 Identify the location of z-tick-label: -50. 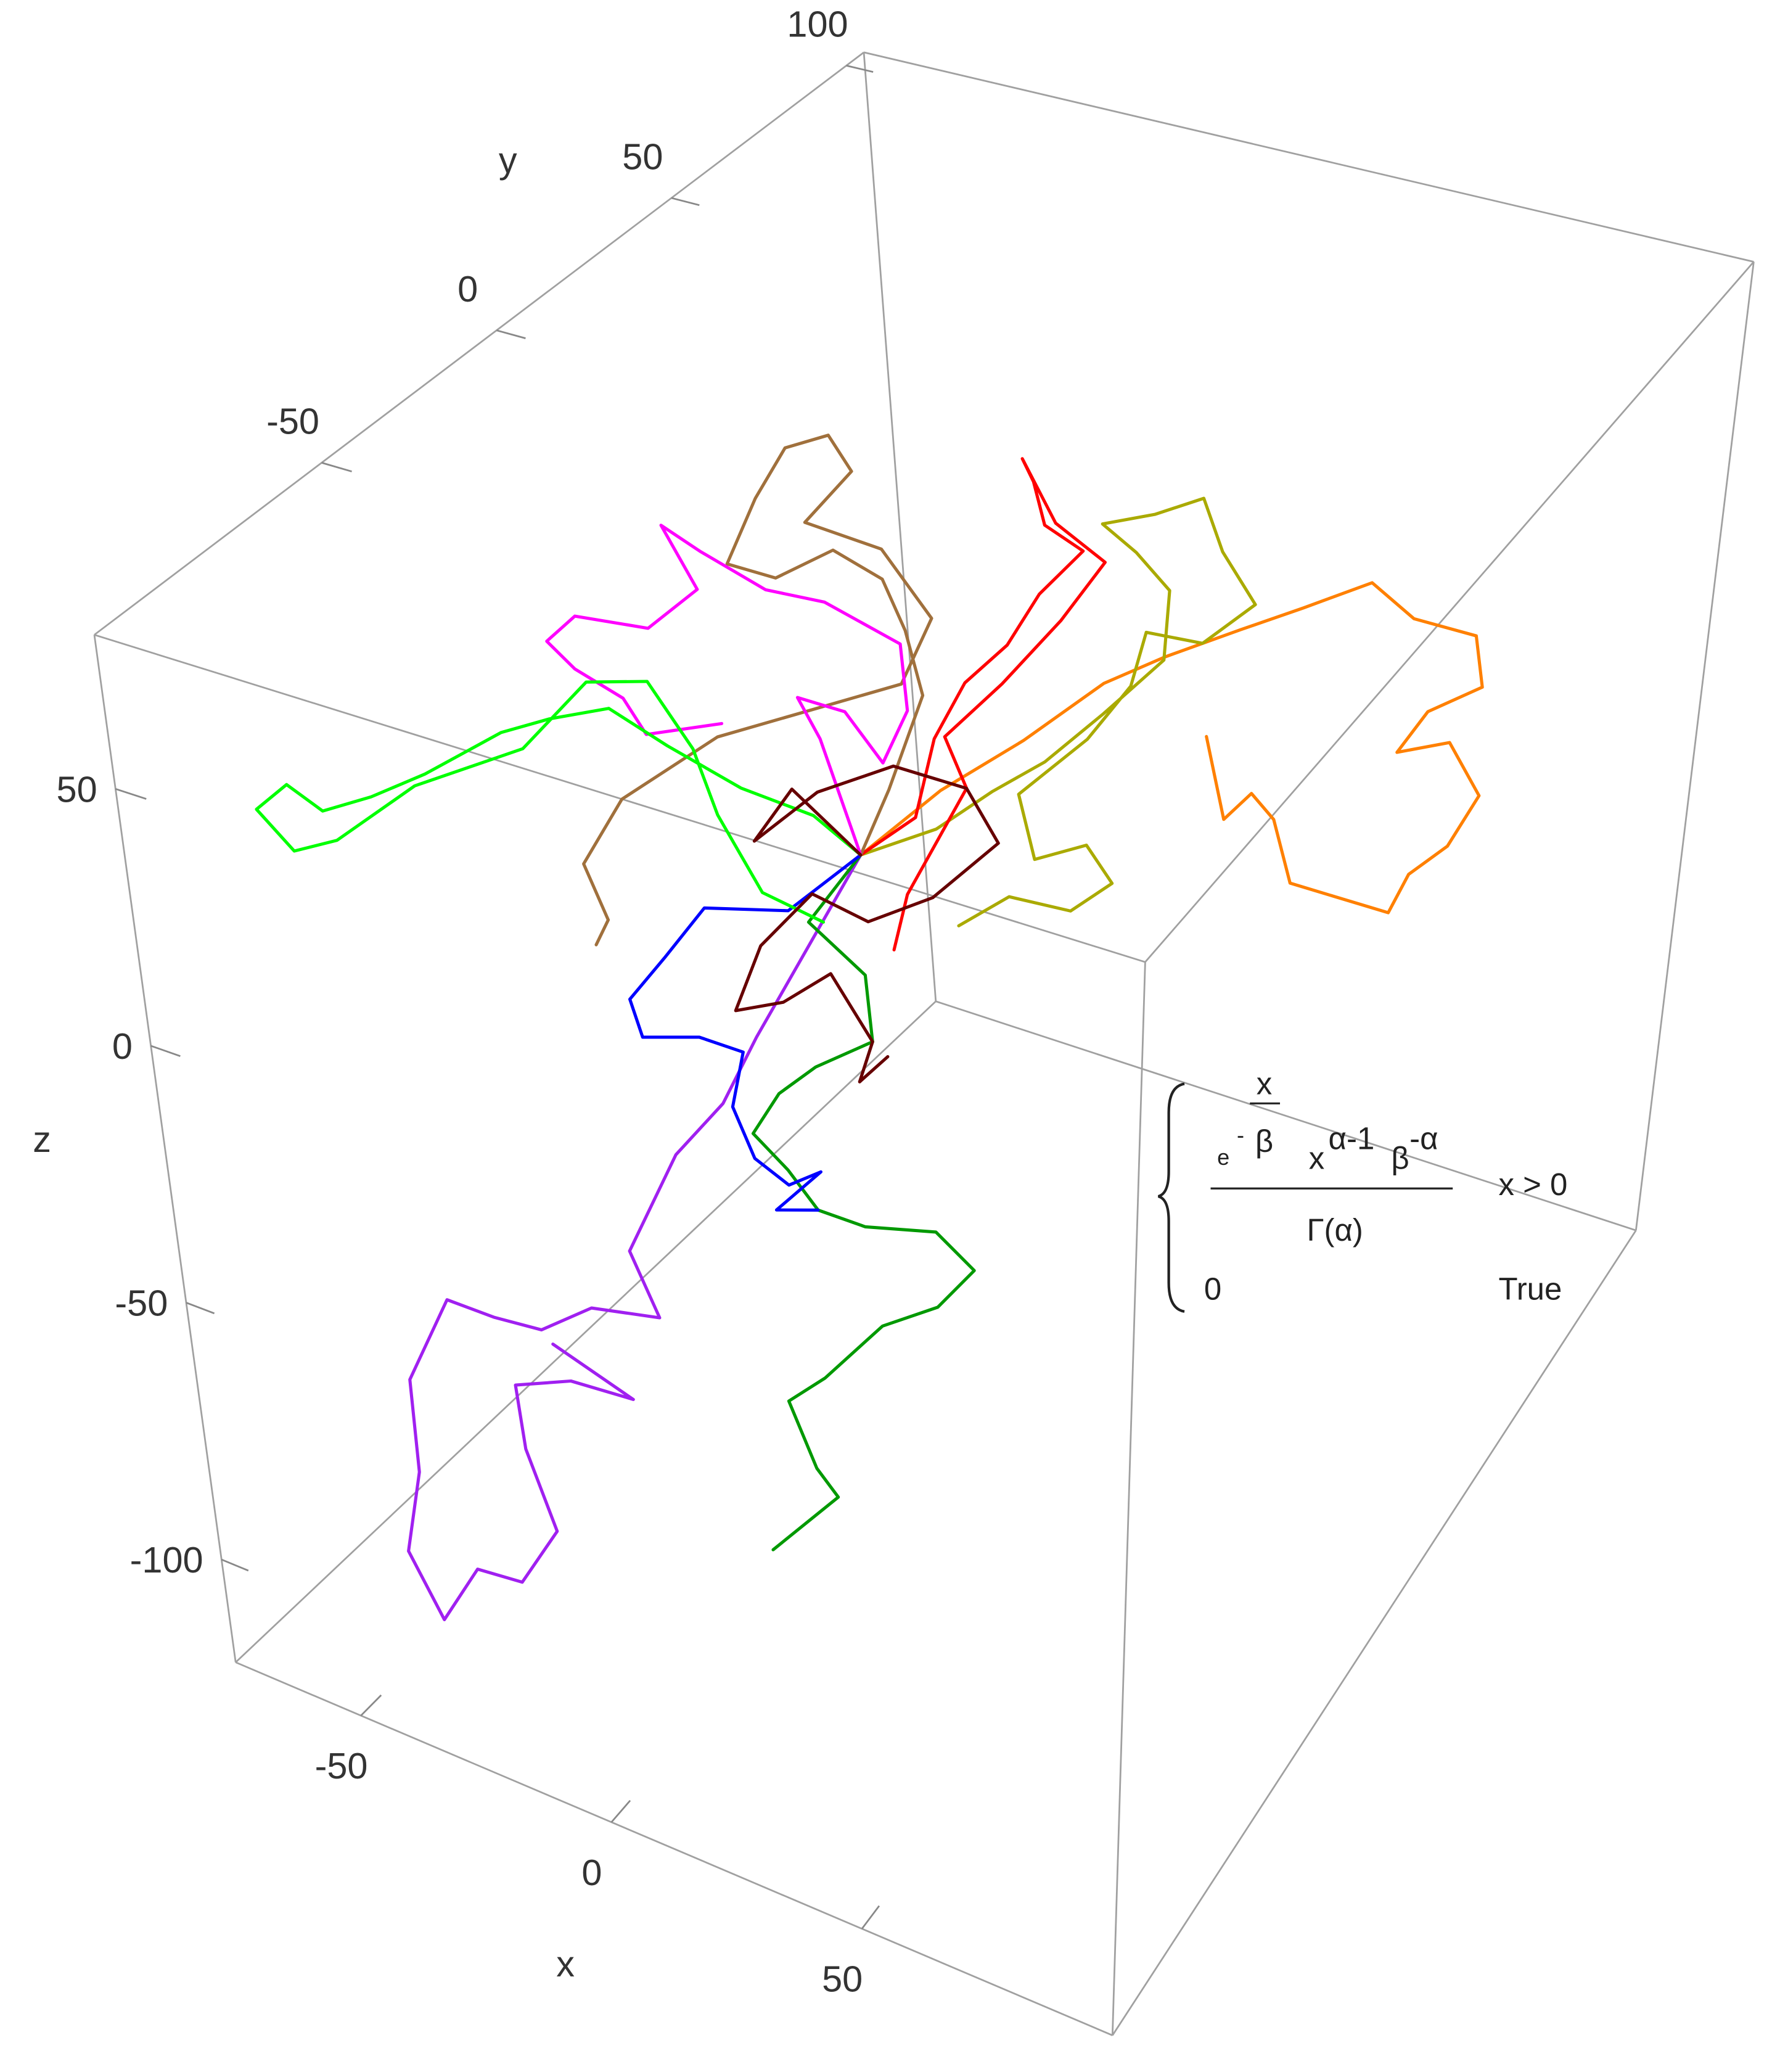
(141, 1303).